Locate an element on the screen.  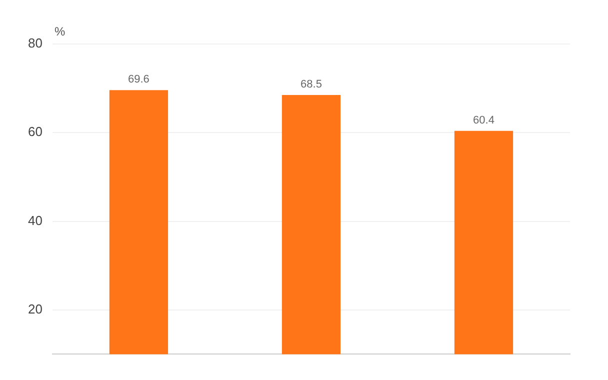
y-tick-label: 20 is located at coordinates (35, 308).